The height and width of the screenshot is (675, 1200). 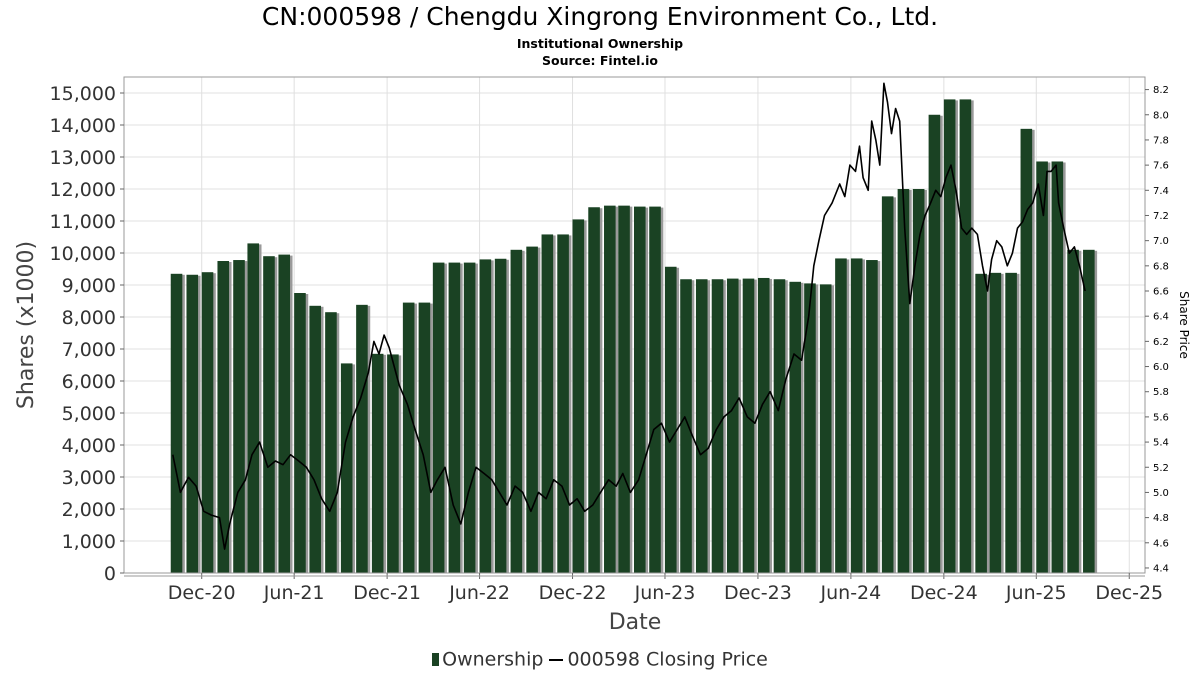 What do you see at coordinates (89, 446) in the screenshot?
I see `y-tick-label: 4,000` at bounding box center [89, 446].